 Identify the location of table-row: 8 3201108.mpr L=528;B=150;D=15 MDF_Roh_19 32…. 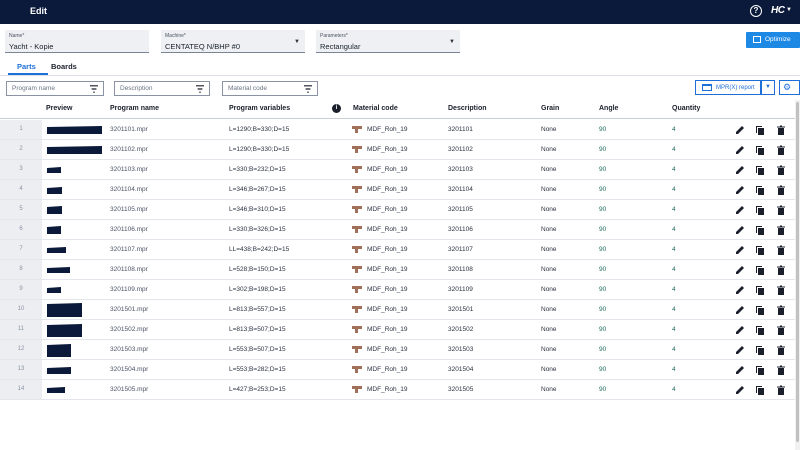
(400, 270).